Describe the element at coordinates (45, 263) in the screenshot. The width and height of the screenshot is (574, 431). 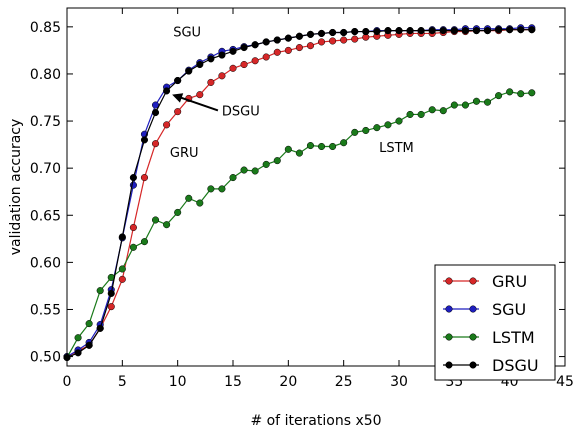
I see `y-tick-label: 0.60` at that location.